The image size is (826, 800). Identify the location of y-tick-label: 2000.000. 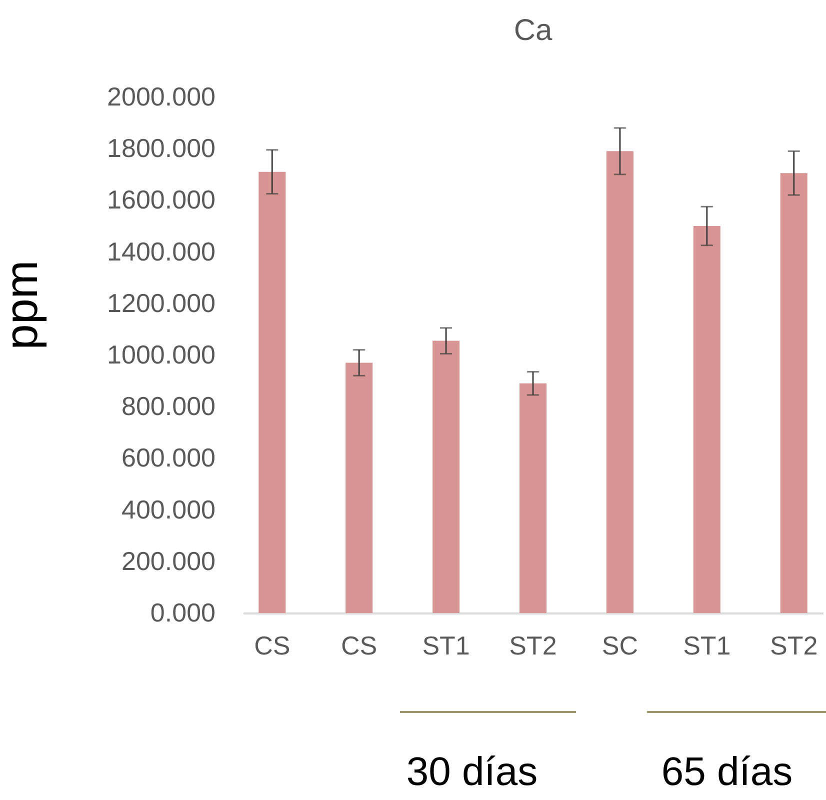
(161, 97).